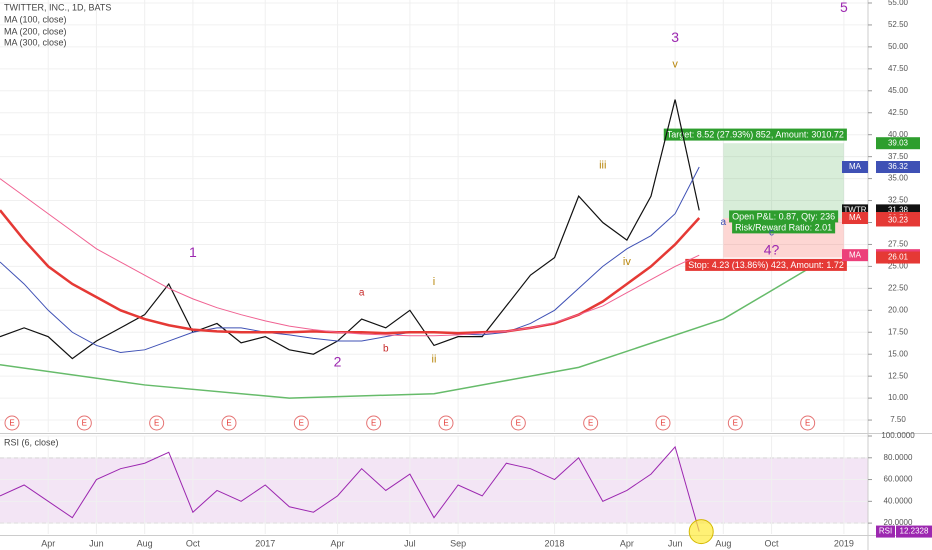 The width and height of the screenshot is (932, 550). I want to click on price-tag-name: MA, so click(855, 254).